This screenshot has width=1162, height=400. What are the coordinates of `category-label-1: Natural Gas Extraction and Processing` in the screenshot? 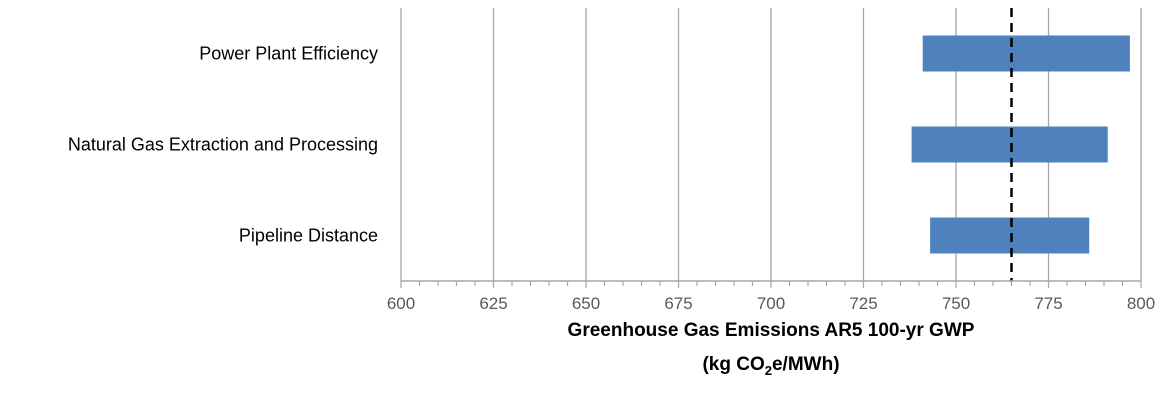 It's located at (223, 145).